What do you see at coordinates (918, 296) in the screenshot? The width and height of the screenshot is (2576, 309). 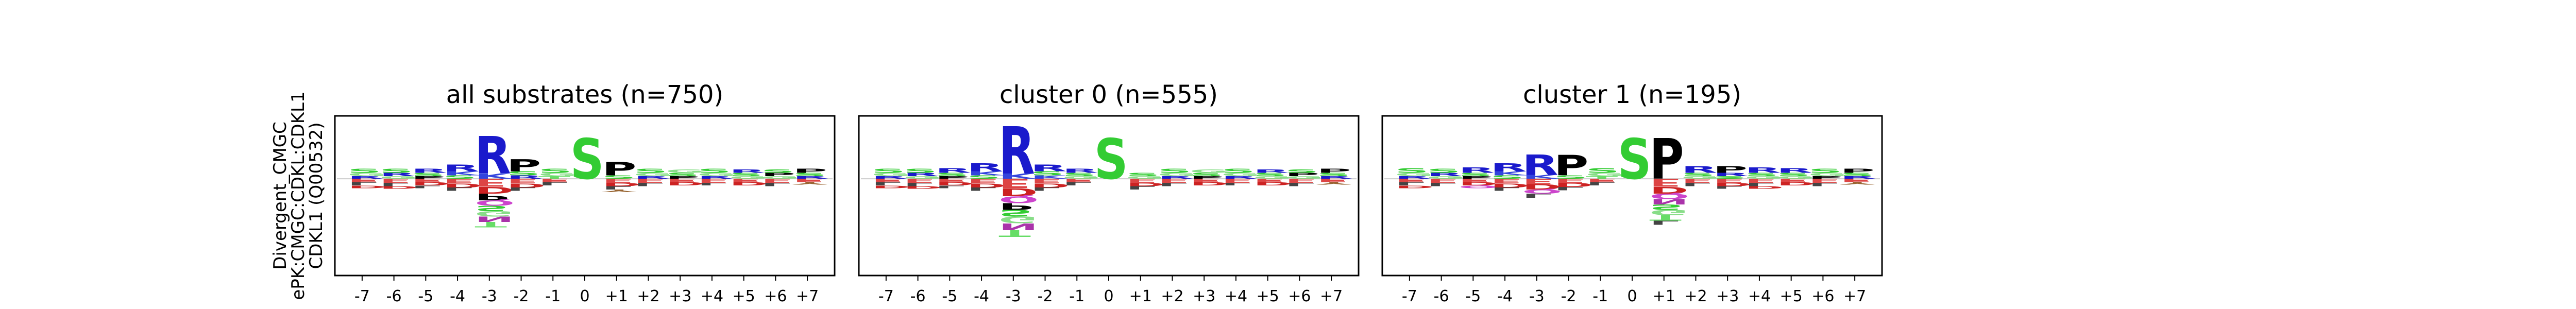 I see `x-tick-label: -6` at bounding box center [918, 296].